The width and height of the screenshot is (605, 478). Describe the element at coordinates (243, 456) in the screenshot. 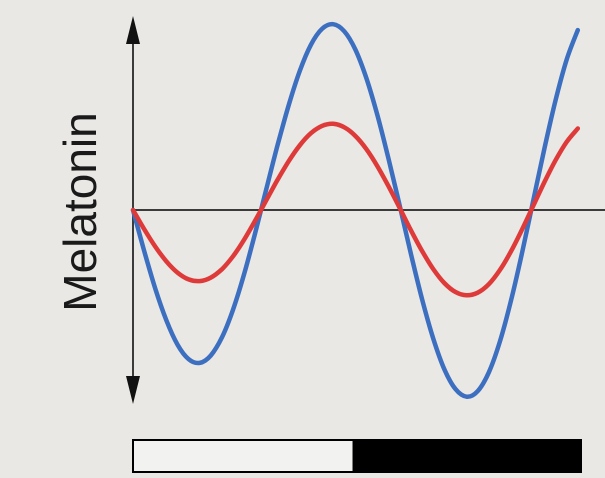

I see `bar-segment-light` at that location.